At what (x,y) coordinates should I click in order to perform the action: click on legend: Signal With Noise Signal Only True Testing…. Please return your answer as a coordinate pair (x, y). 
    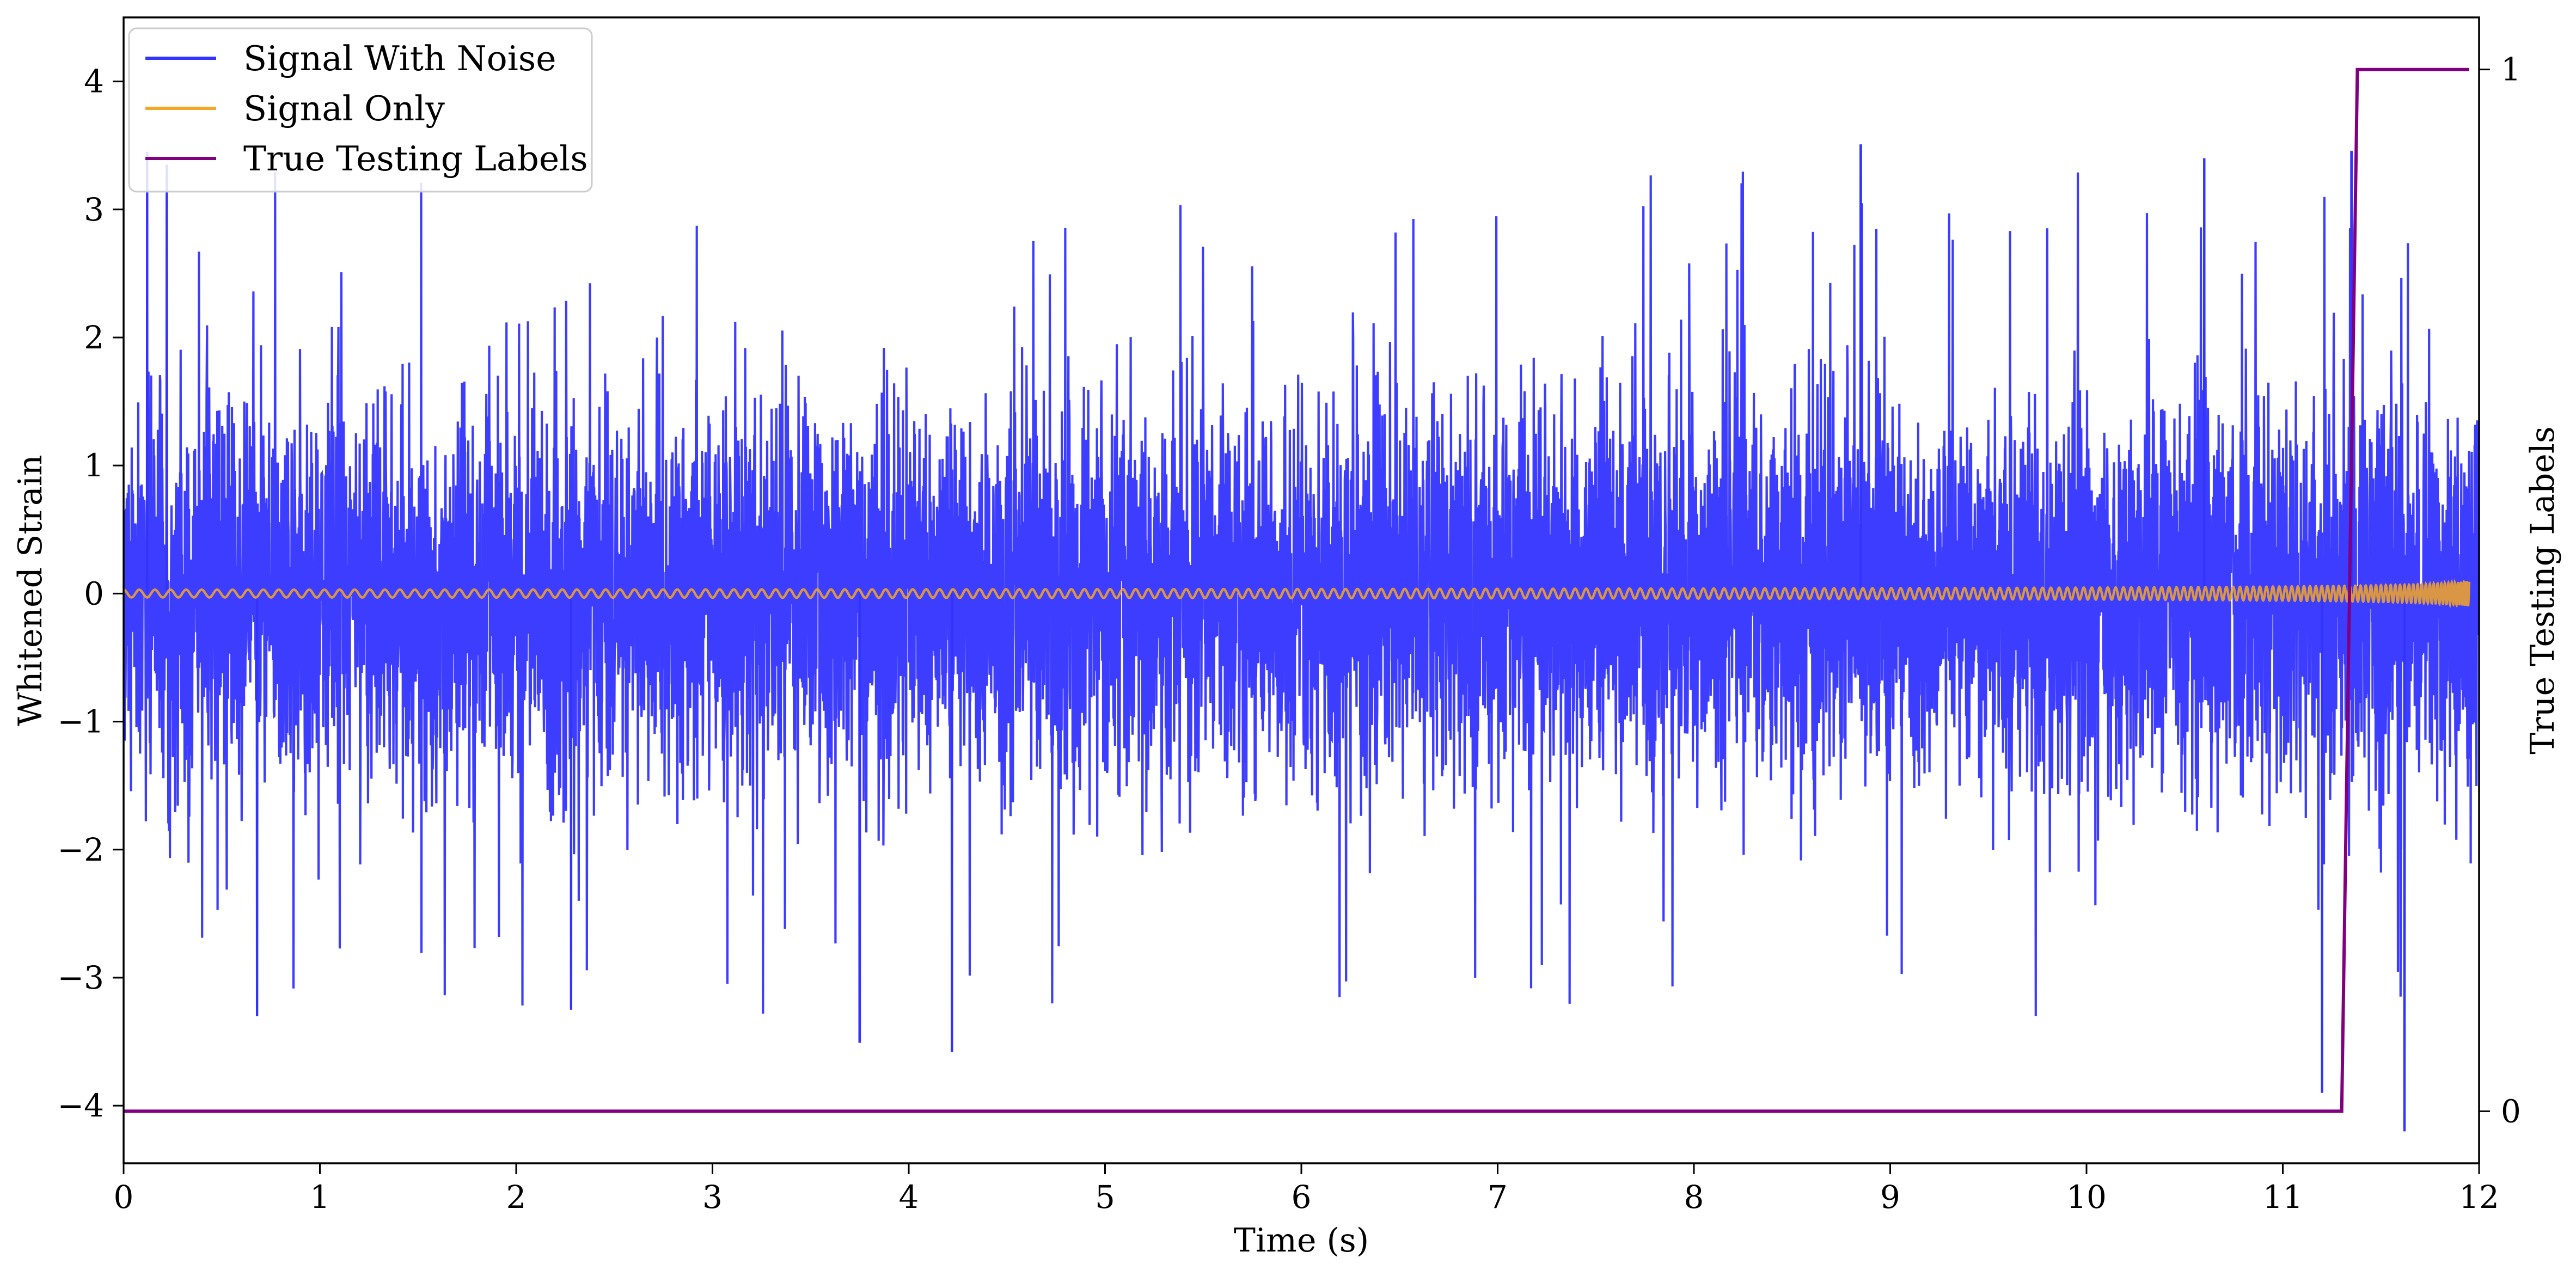
    Looking at the image, I should click on (360, 110).